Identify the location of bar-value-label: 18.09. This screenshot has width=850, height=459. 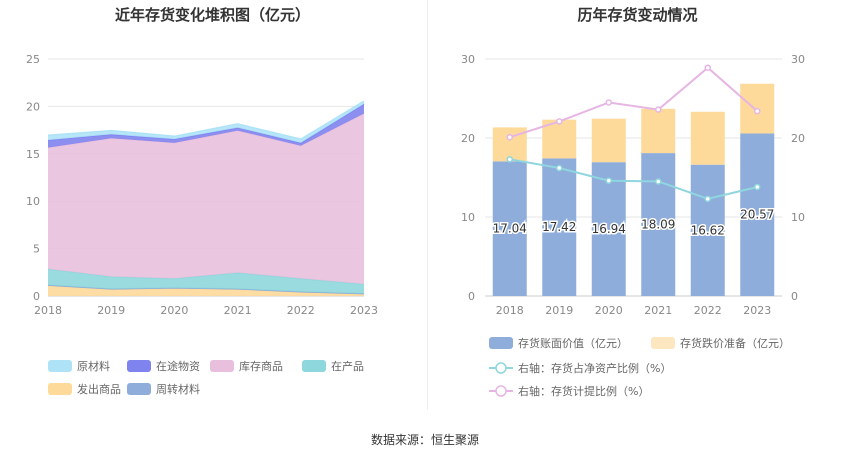
(658, 225).